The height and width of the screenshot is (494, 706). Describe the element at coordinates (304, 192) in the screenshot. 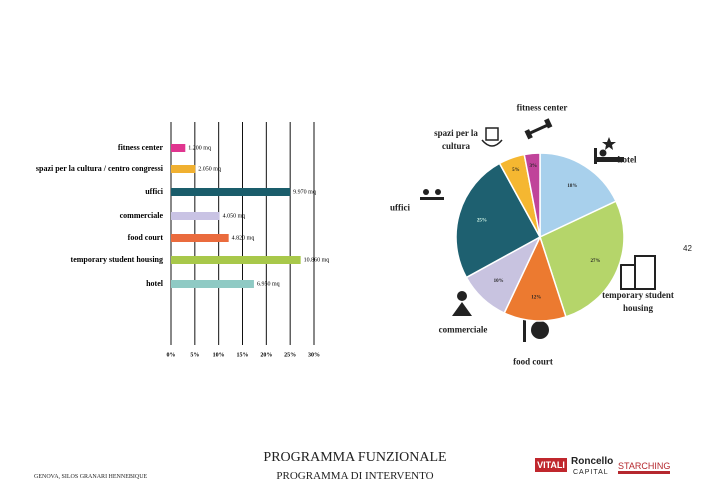

I see `data-label: 9.970 mq` at that location.